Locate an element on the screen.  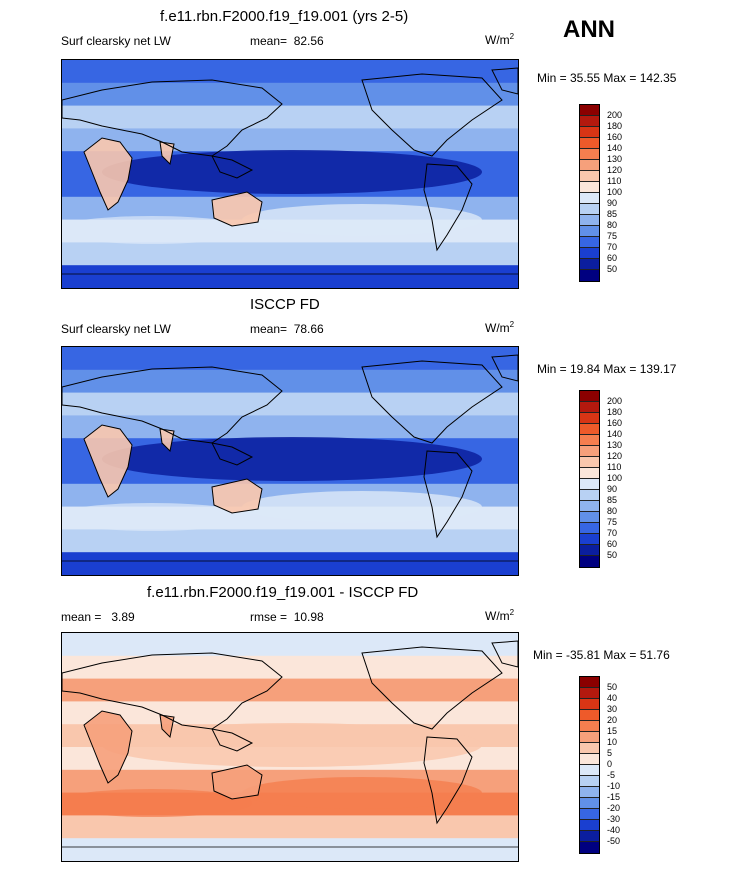
panel-3-units-base: W/m is located at coordinates (497, 616).